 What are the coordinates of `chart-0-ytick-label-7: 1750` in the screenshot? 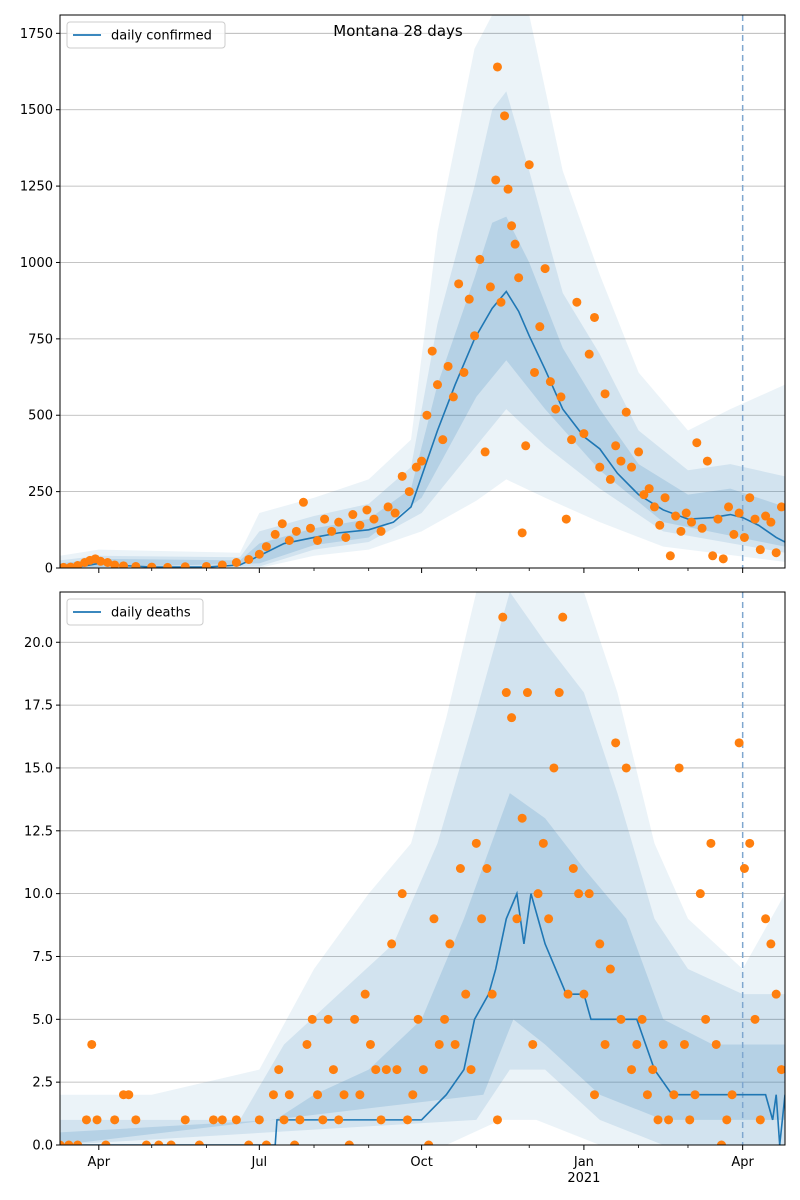 It's located at (36, 34).